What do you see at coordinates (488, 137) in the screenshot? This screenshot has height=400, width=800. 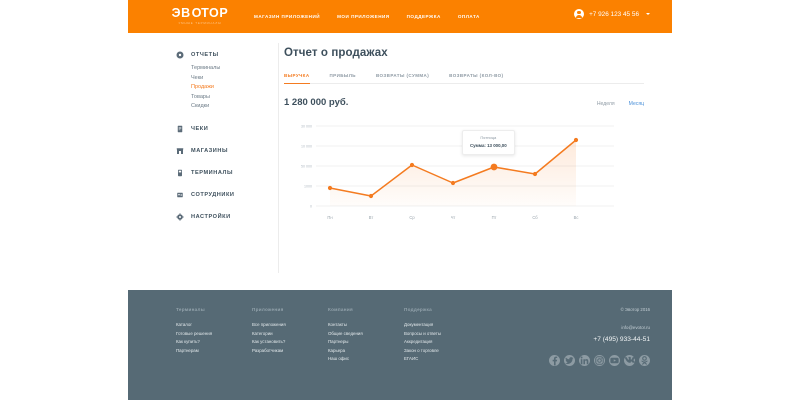 I see `tooltip-title: Пятница` at bounding box center [488, 137].